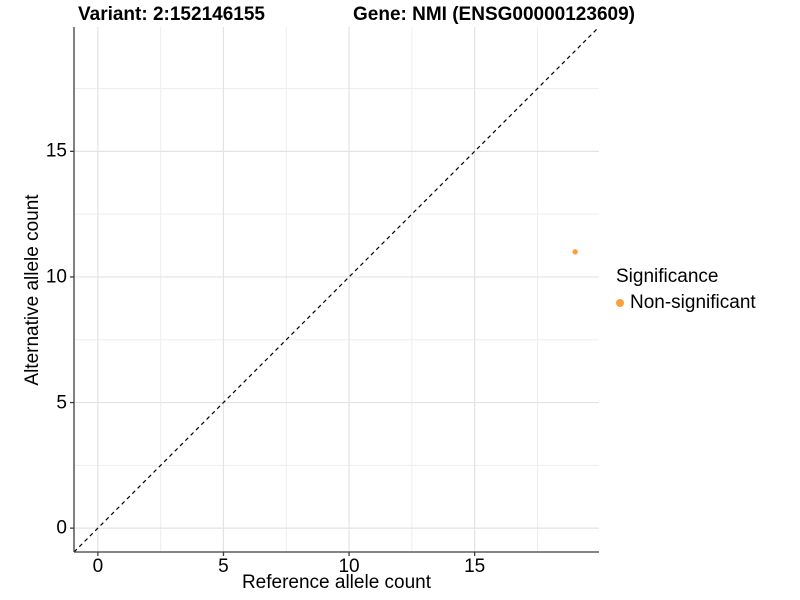 The width and height of the screenshot is (800, 600). I want to click on legend: Significance Non-significant, so click(686, 290).